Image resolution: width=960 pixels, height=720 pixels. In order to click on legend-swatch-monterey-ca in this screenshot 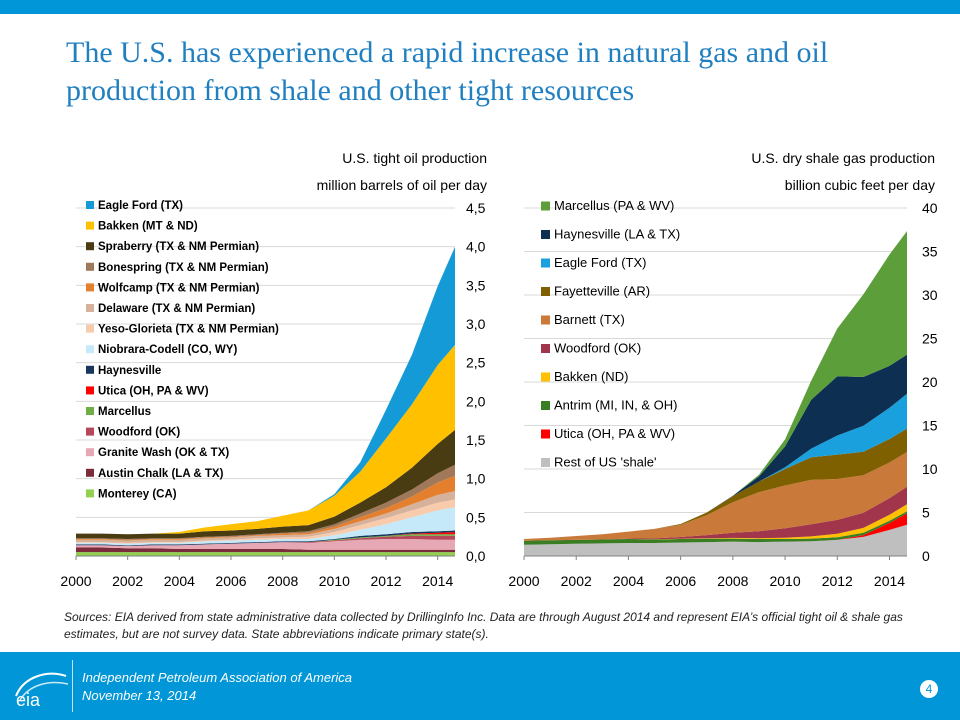, I will do `click(90, 493)`.